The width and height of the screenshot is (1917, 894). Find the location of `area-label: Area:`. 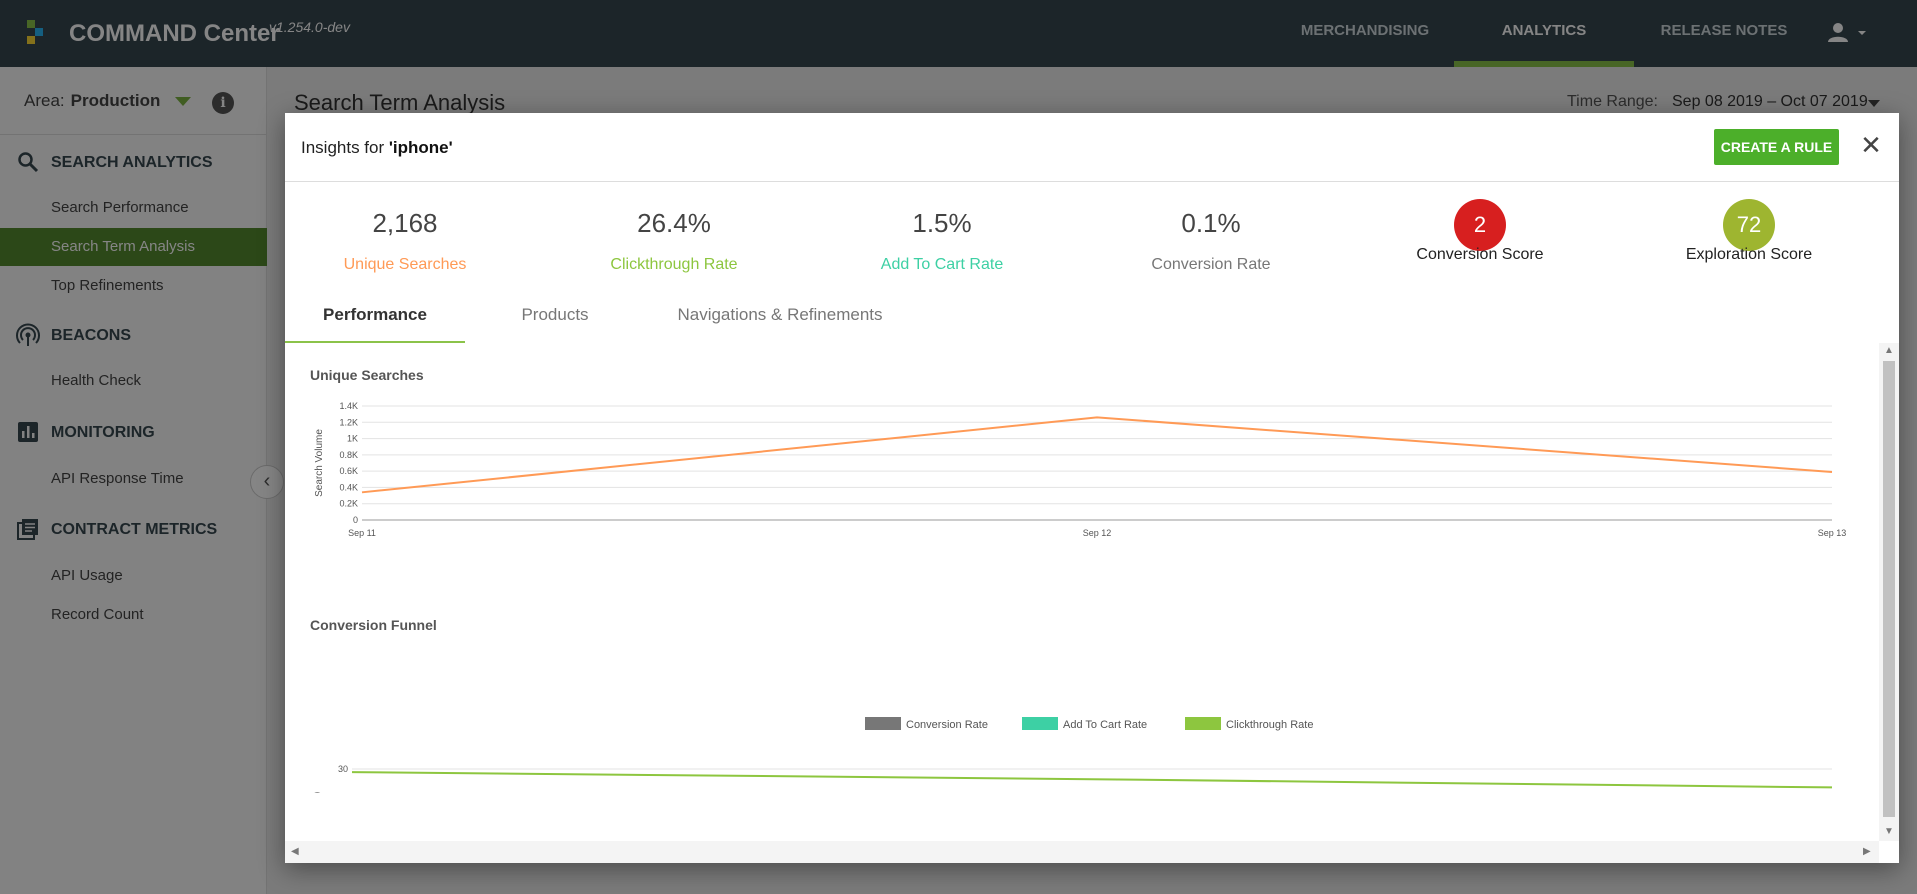

area-label: Area: is located at coordinates (44, 100).